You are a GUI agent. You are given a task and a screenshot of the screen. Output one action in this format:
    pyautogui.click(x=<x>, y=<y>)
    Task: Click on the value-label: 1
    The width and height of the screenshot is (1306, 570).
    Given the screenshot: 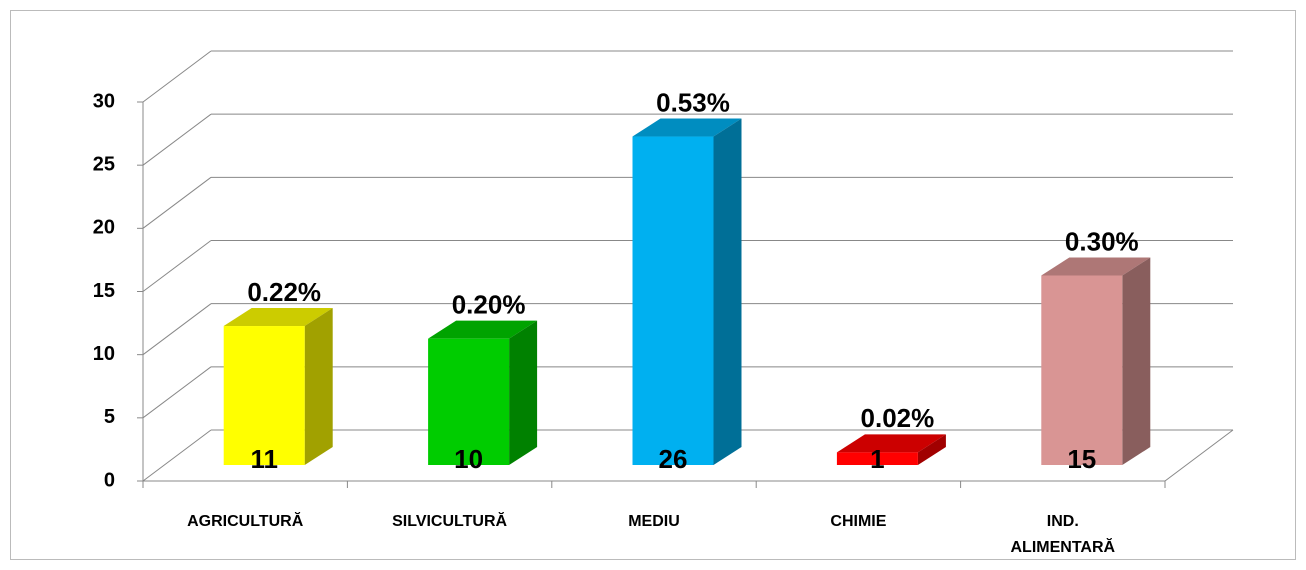 What is the action you would take?
    pyautogui.click(x=877, y=459)
    